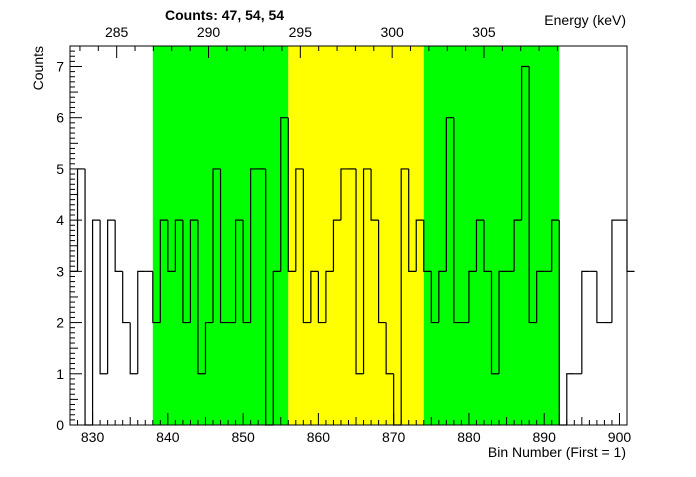  I want to click on y-tick-label: 3, so click(60, 271).